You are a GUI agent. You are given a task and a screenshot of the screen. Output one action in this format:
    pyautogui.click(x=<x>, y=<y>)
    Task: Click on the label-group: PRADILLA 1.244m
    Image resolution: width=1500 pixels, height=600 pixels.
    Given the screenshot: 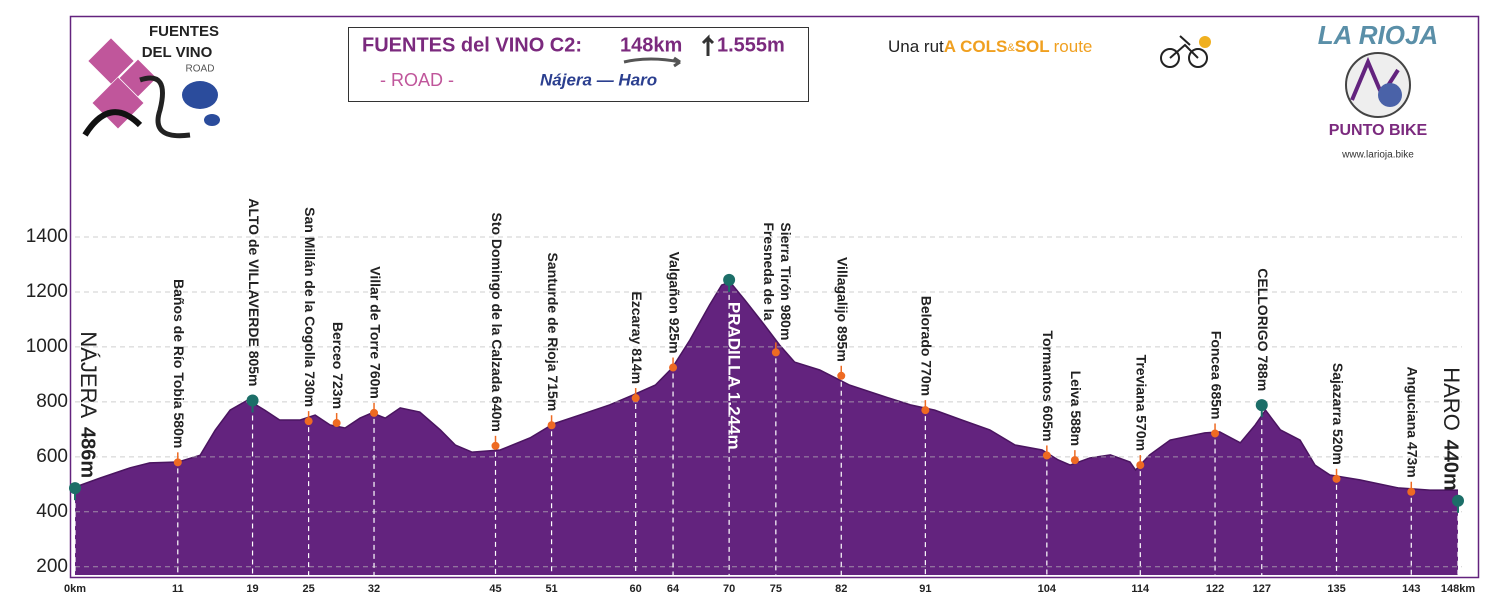 What is the action you would take?
    pyautogui.click(x=734, y=376)
    